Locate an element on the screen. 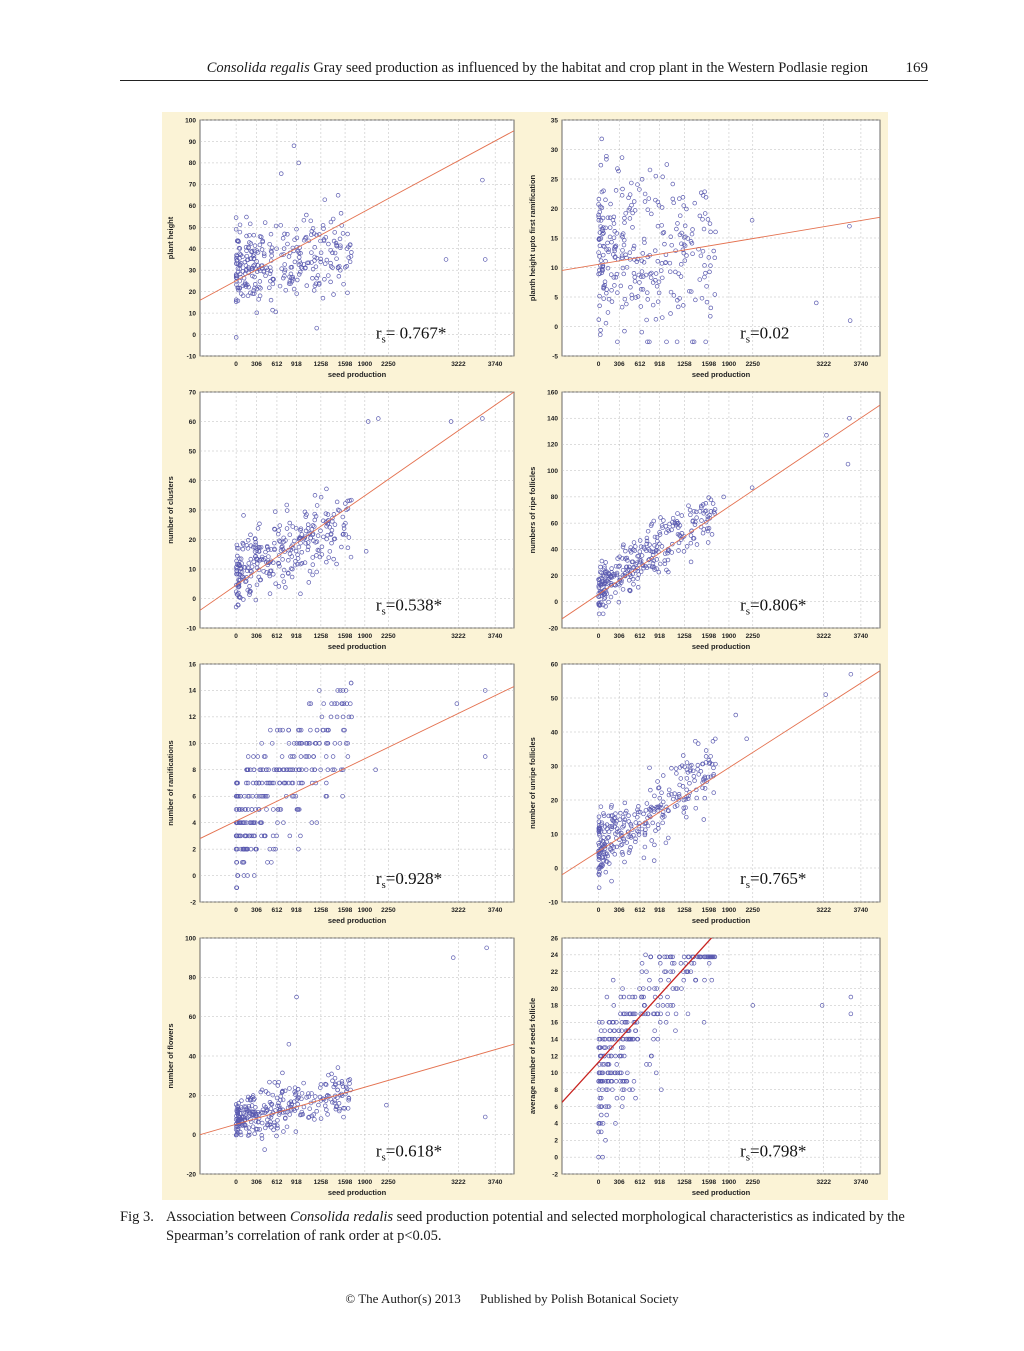 The height and width of the screenshot is (1351, 1024). x-tick-label: 3222 is located at coordinates (458, 1182).